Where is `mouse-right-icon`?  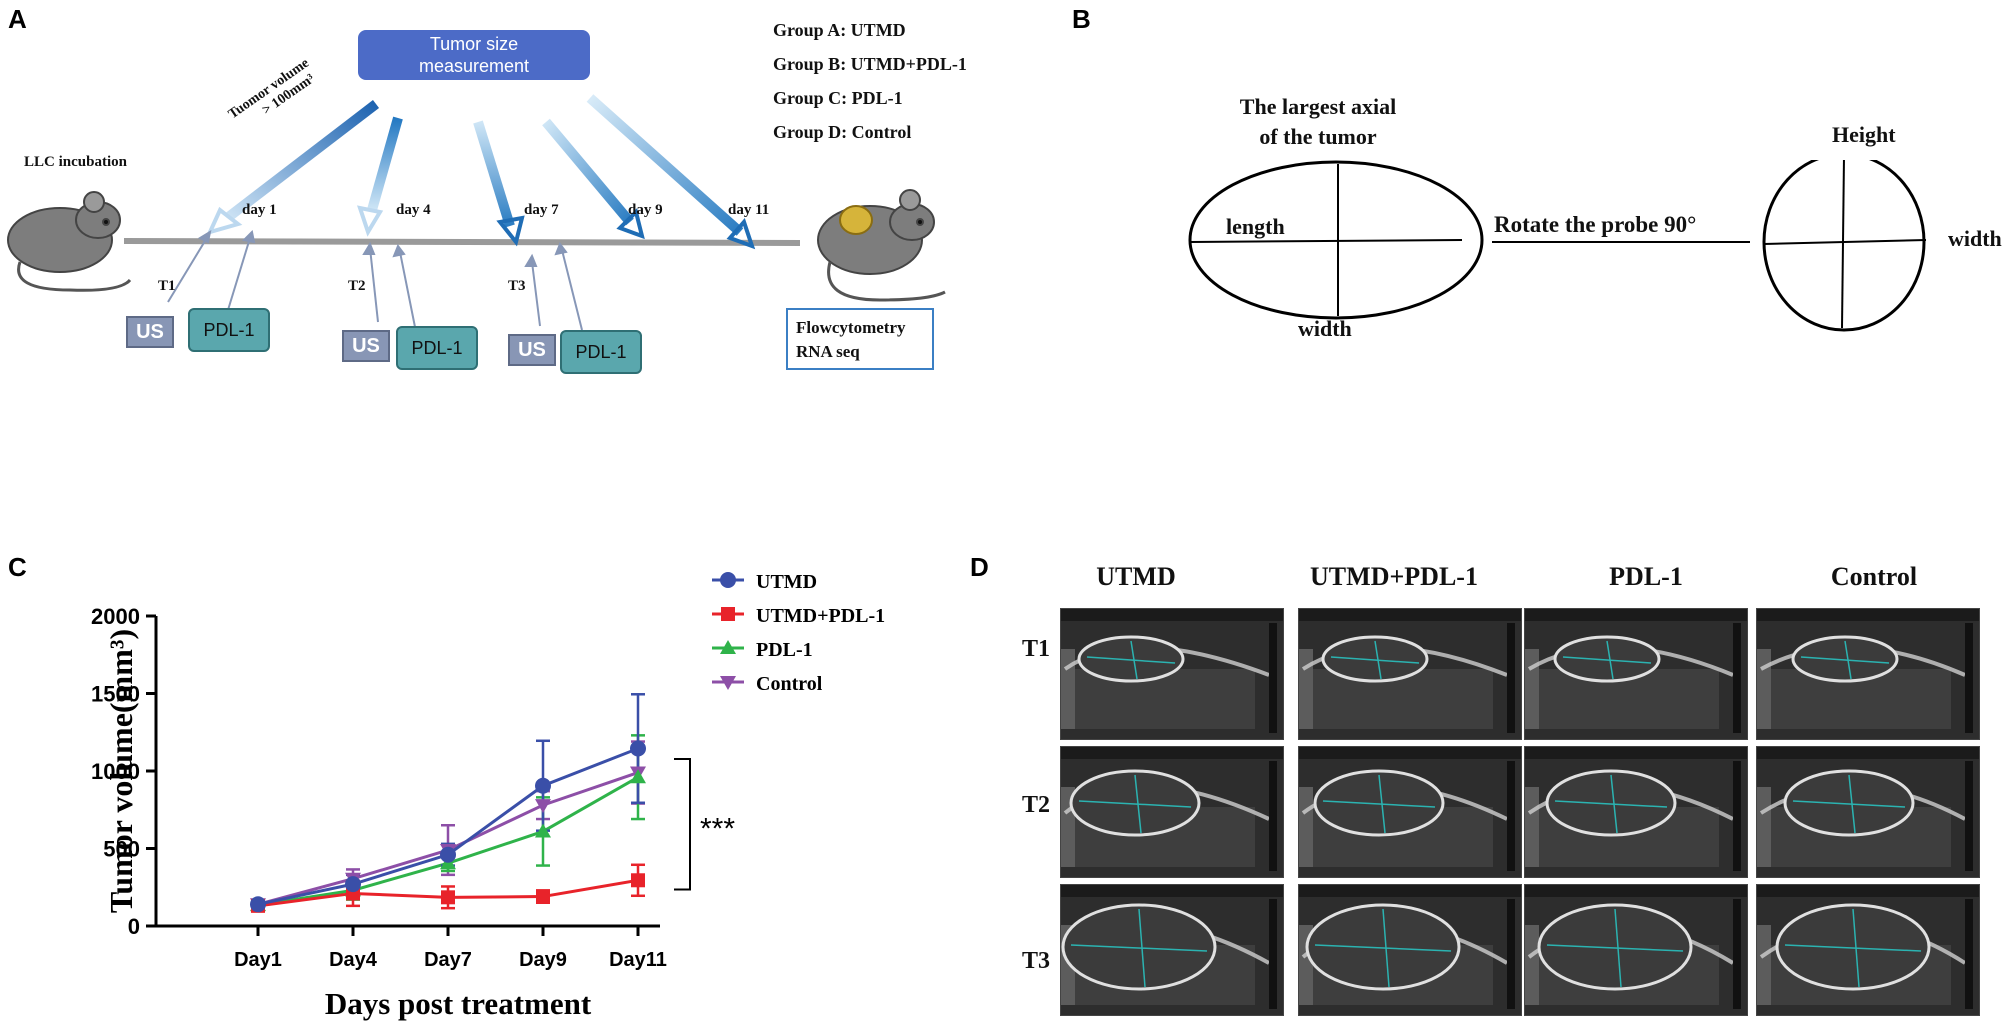
mouse-right-icon is located at coordinates (881, 245).